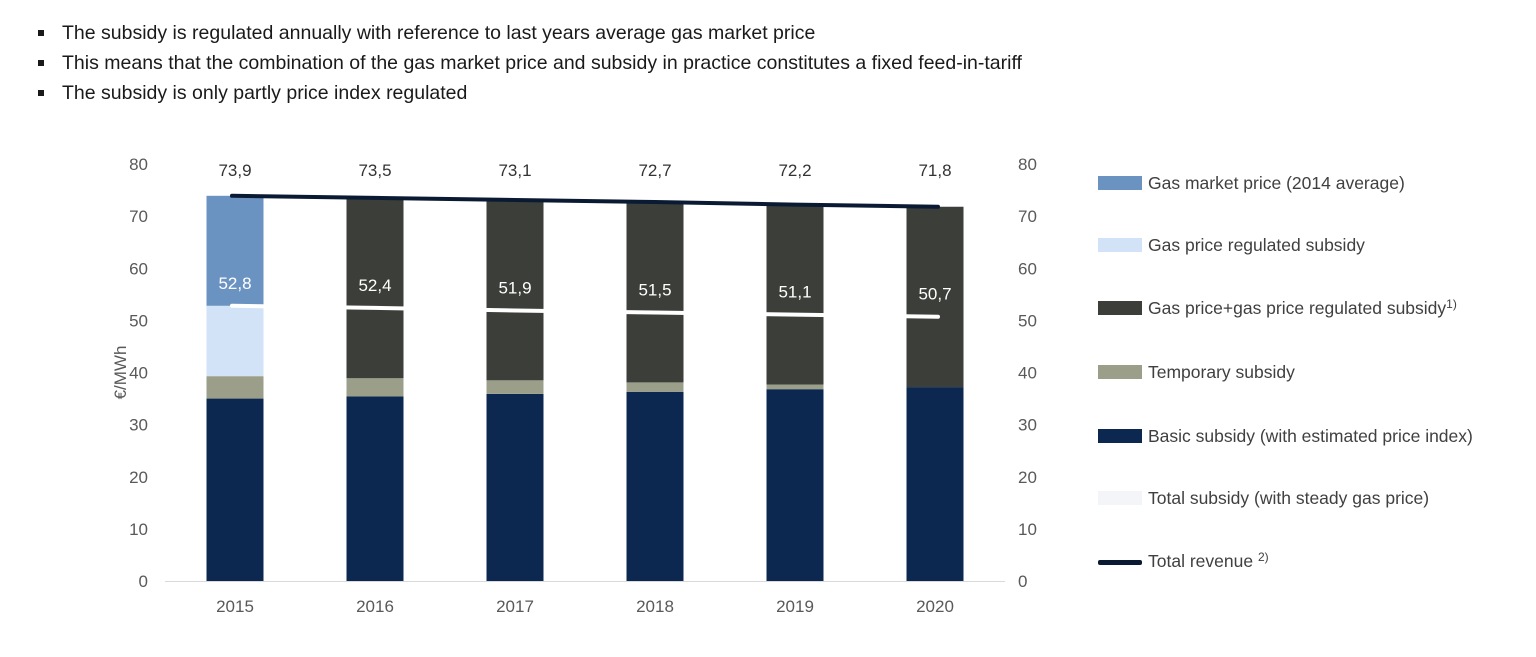 This screenshot has height=657, width=1536. What do you see at coordinates (934, 170) in the screenshot?
I see `total-revenue-data-label: 71,8` at bounding box center [934, 170].